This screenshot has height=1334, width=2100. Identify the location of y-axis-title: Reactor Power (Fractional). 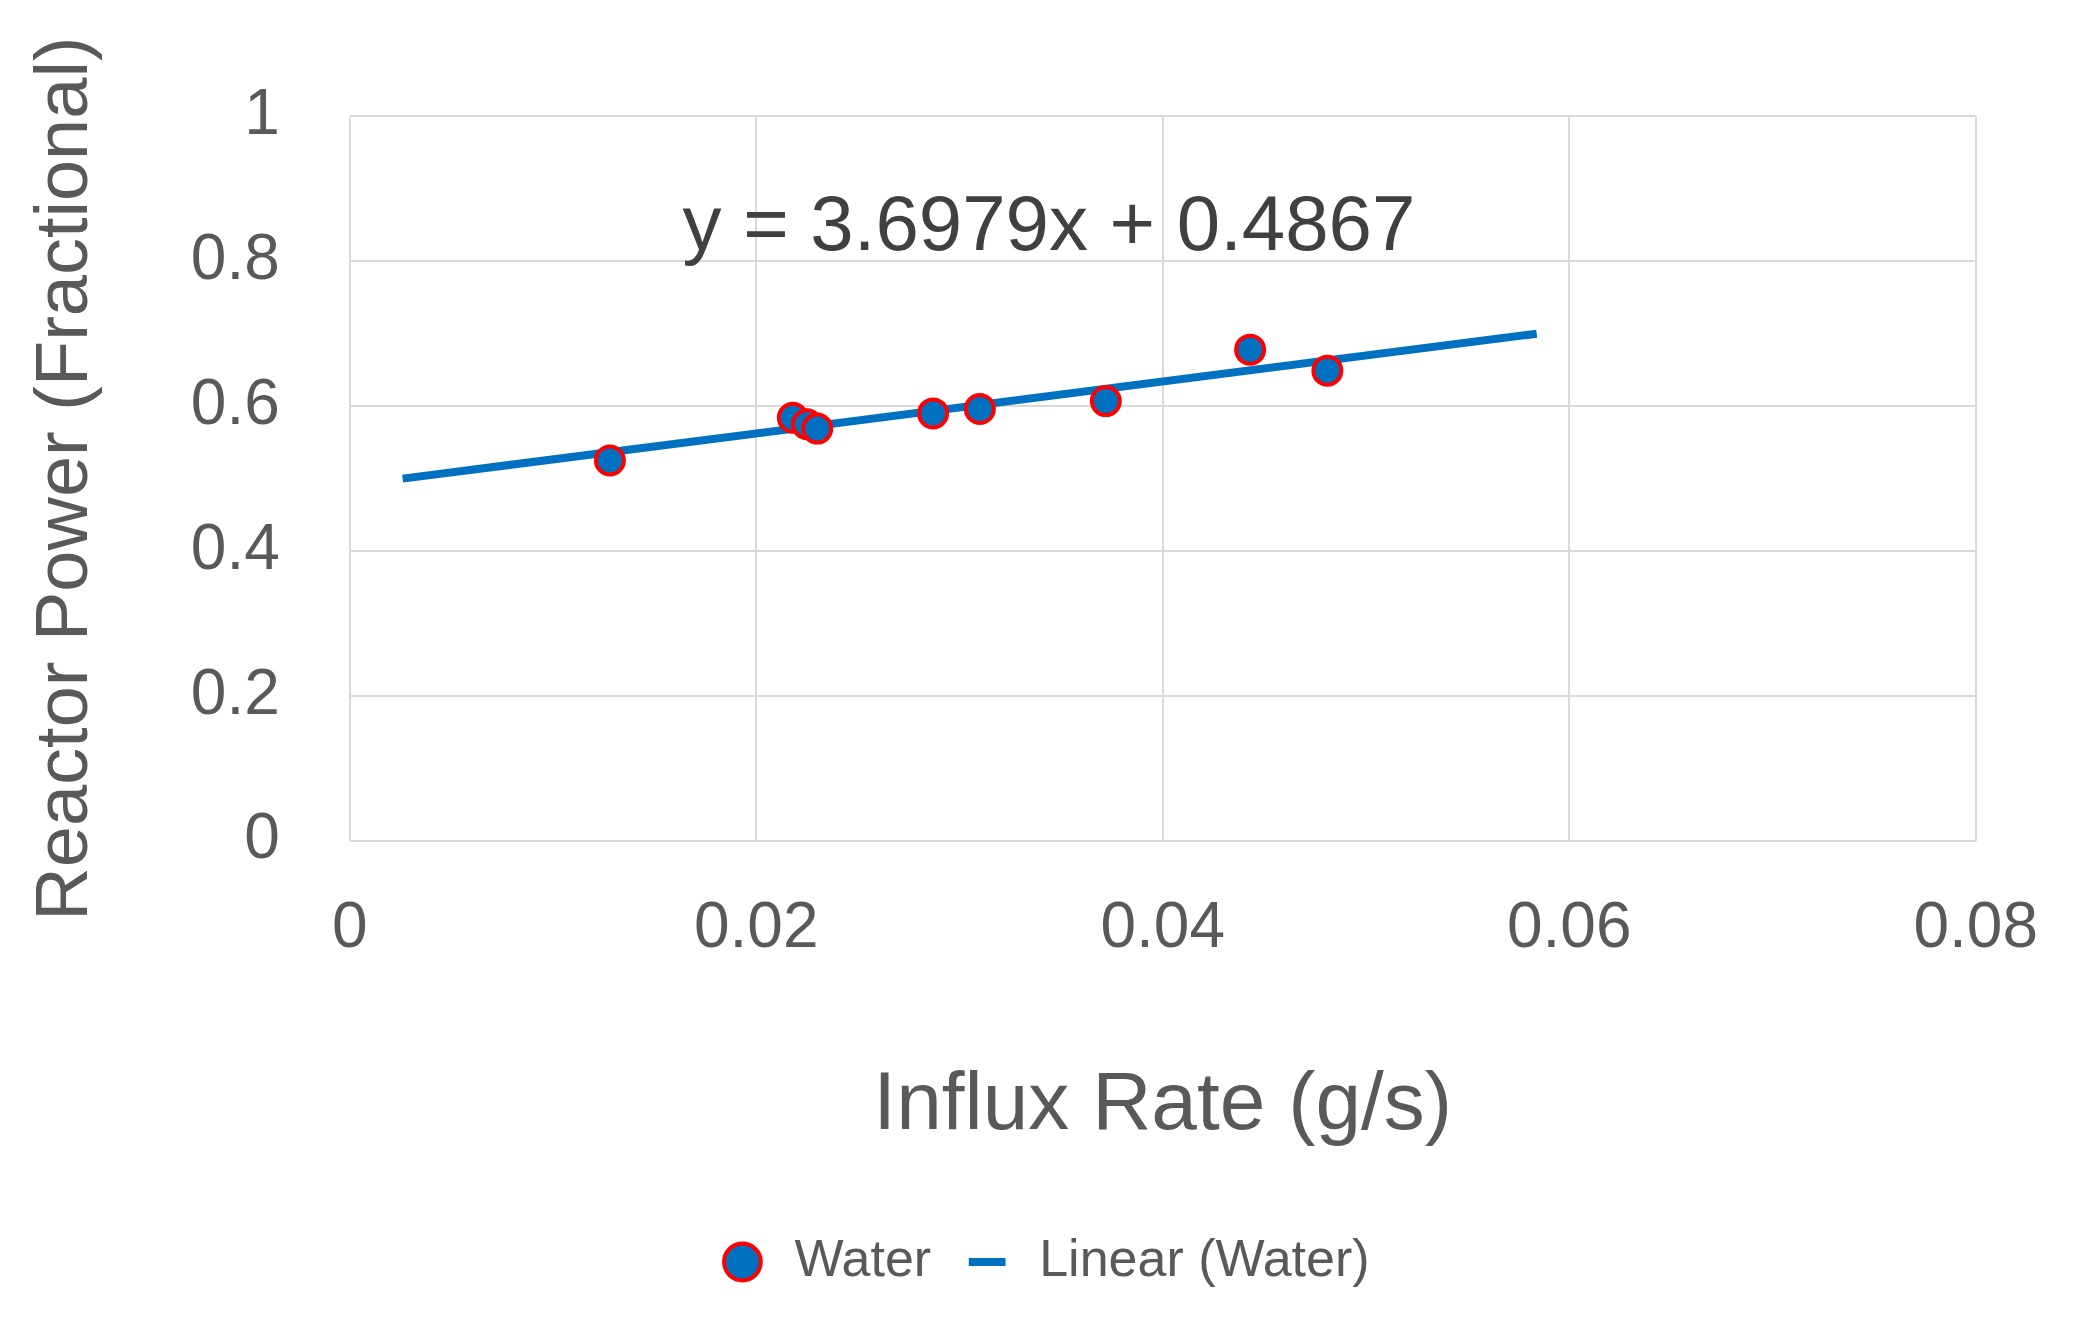
(61, 478).